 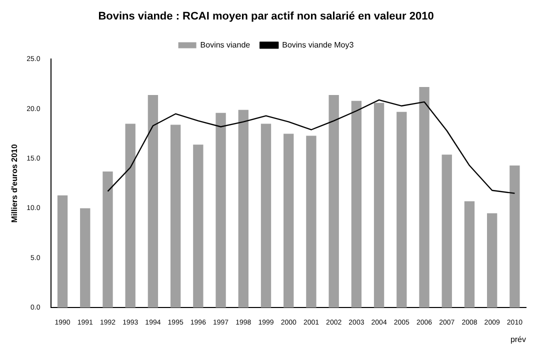 I want to click on y-axis-title: Milliers d'euros 2010, so click(x=15, y=183).